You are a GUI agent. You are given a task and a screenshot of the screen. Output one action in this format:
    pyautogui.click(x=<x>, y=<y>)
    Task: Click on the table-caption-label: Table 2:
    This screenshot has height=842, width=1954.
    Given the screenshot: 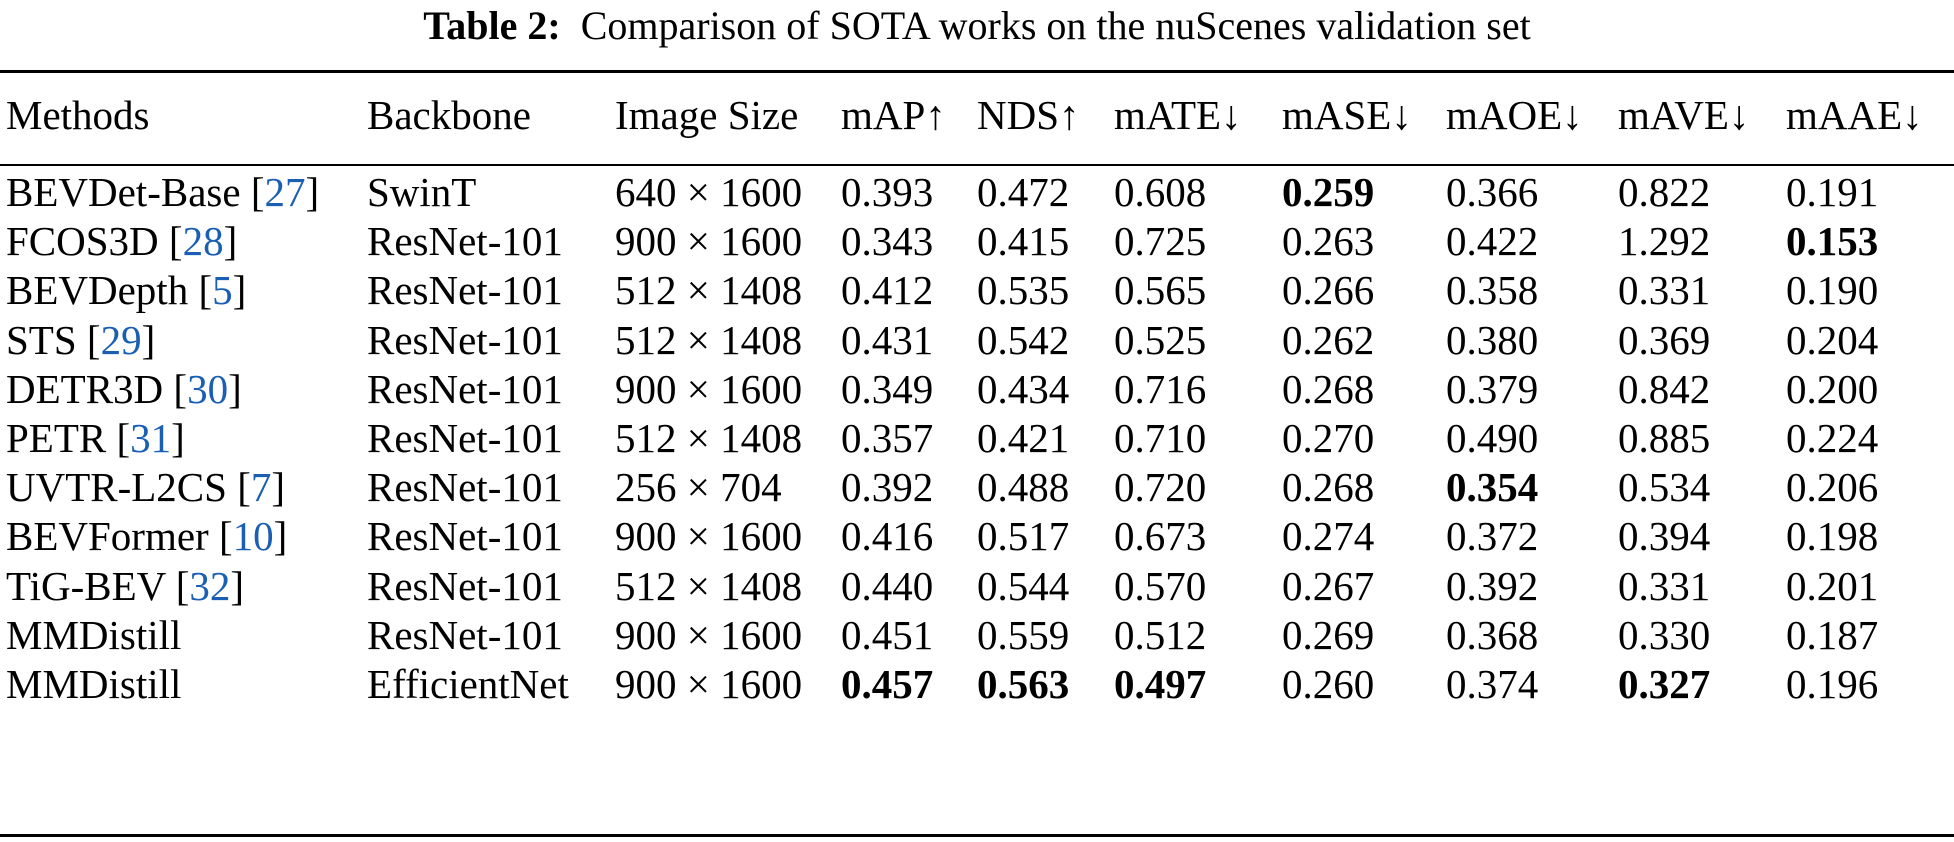 What is the action you would take?
    pyautogui.click(x=492, y=25)
    